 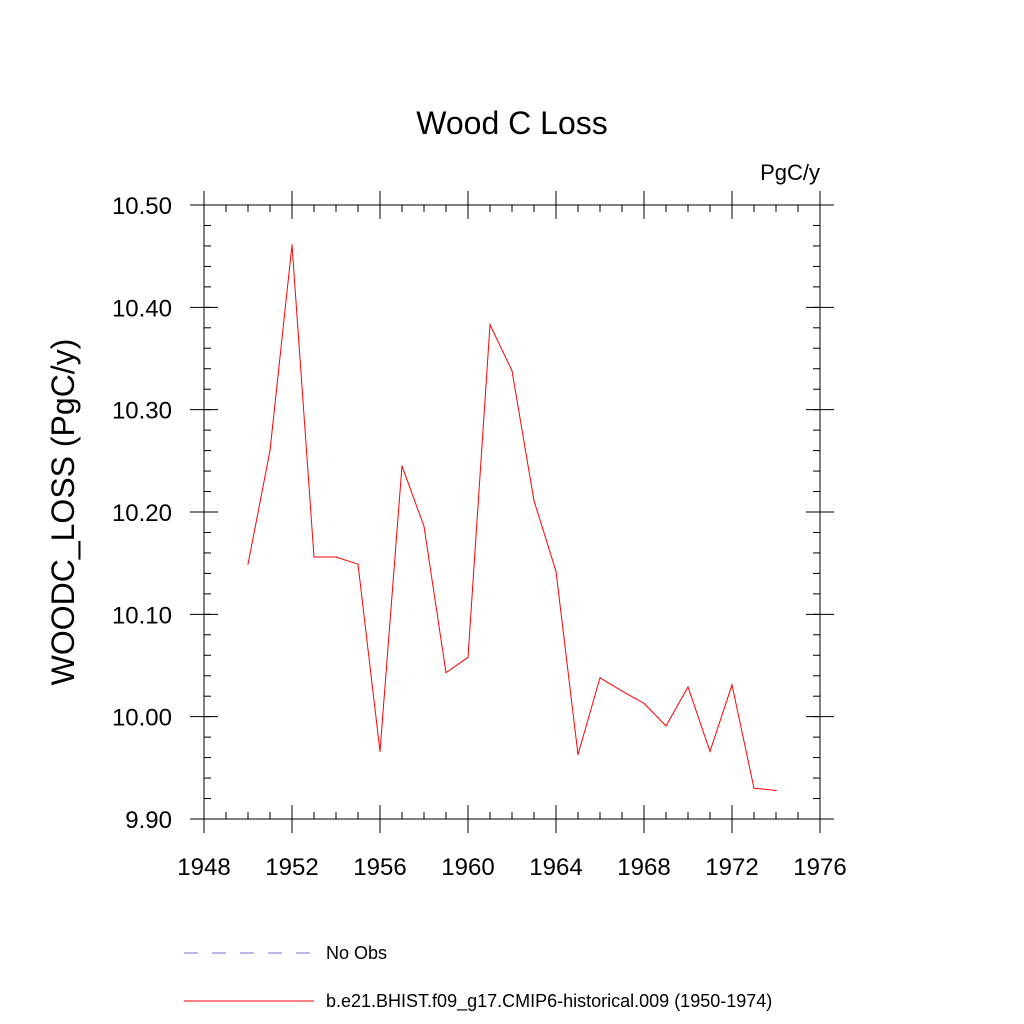 What do you see at coordinates (291, 867) in the screenshot?
I see `x-tick-label: 1952` at bounding box center [291, 867].